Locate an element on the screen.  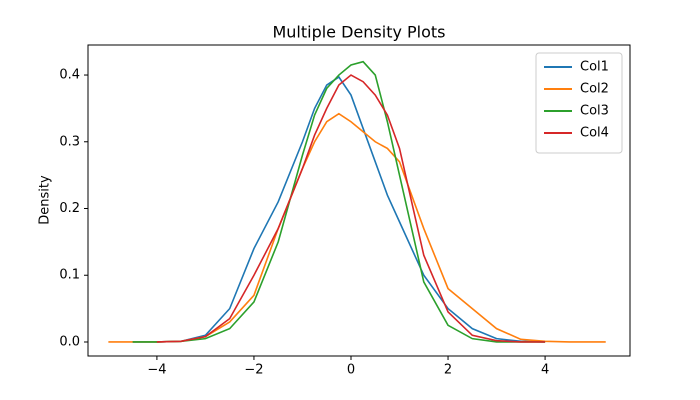
y-axis-label: Density is located at coordinates (45, 200).